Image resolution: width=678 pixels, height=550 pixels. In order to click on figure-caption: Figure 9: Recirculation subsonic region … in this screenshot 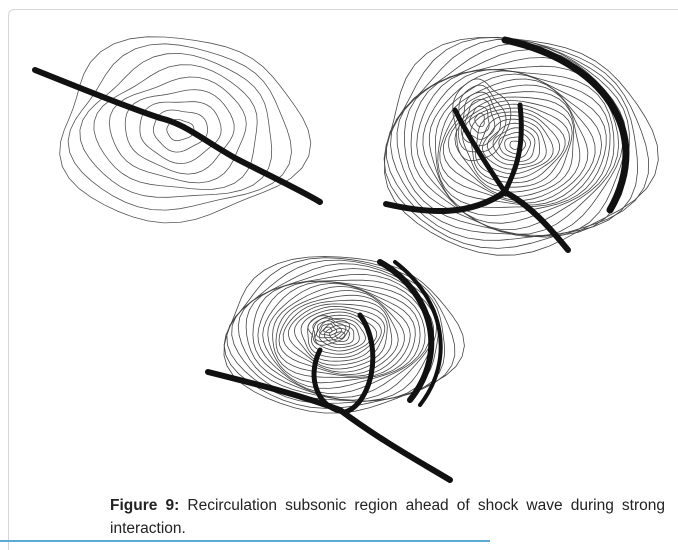, I will do `click(387, 517)`.